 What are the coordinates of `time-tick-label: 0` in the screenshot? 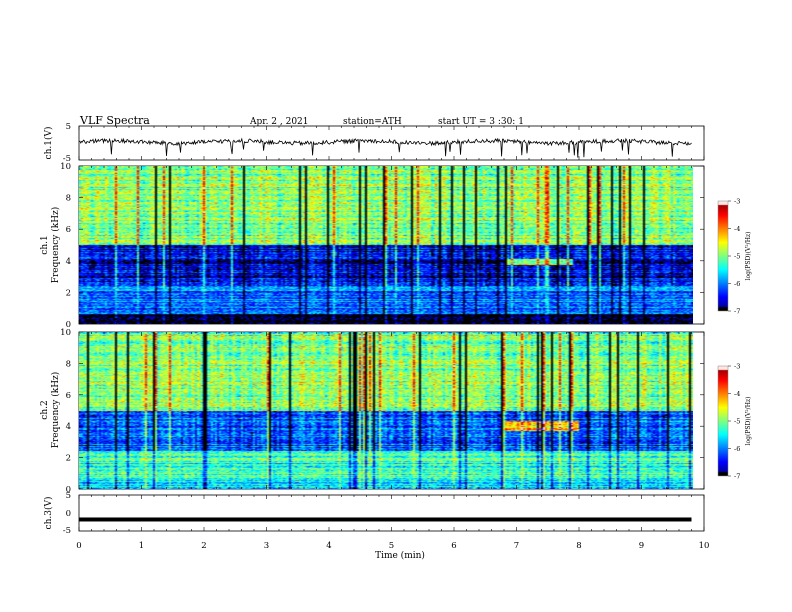 It's located at (78, 546).